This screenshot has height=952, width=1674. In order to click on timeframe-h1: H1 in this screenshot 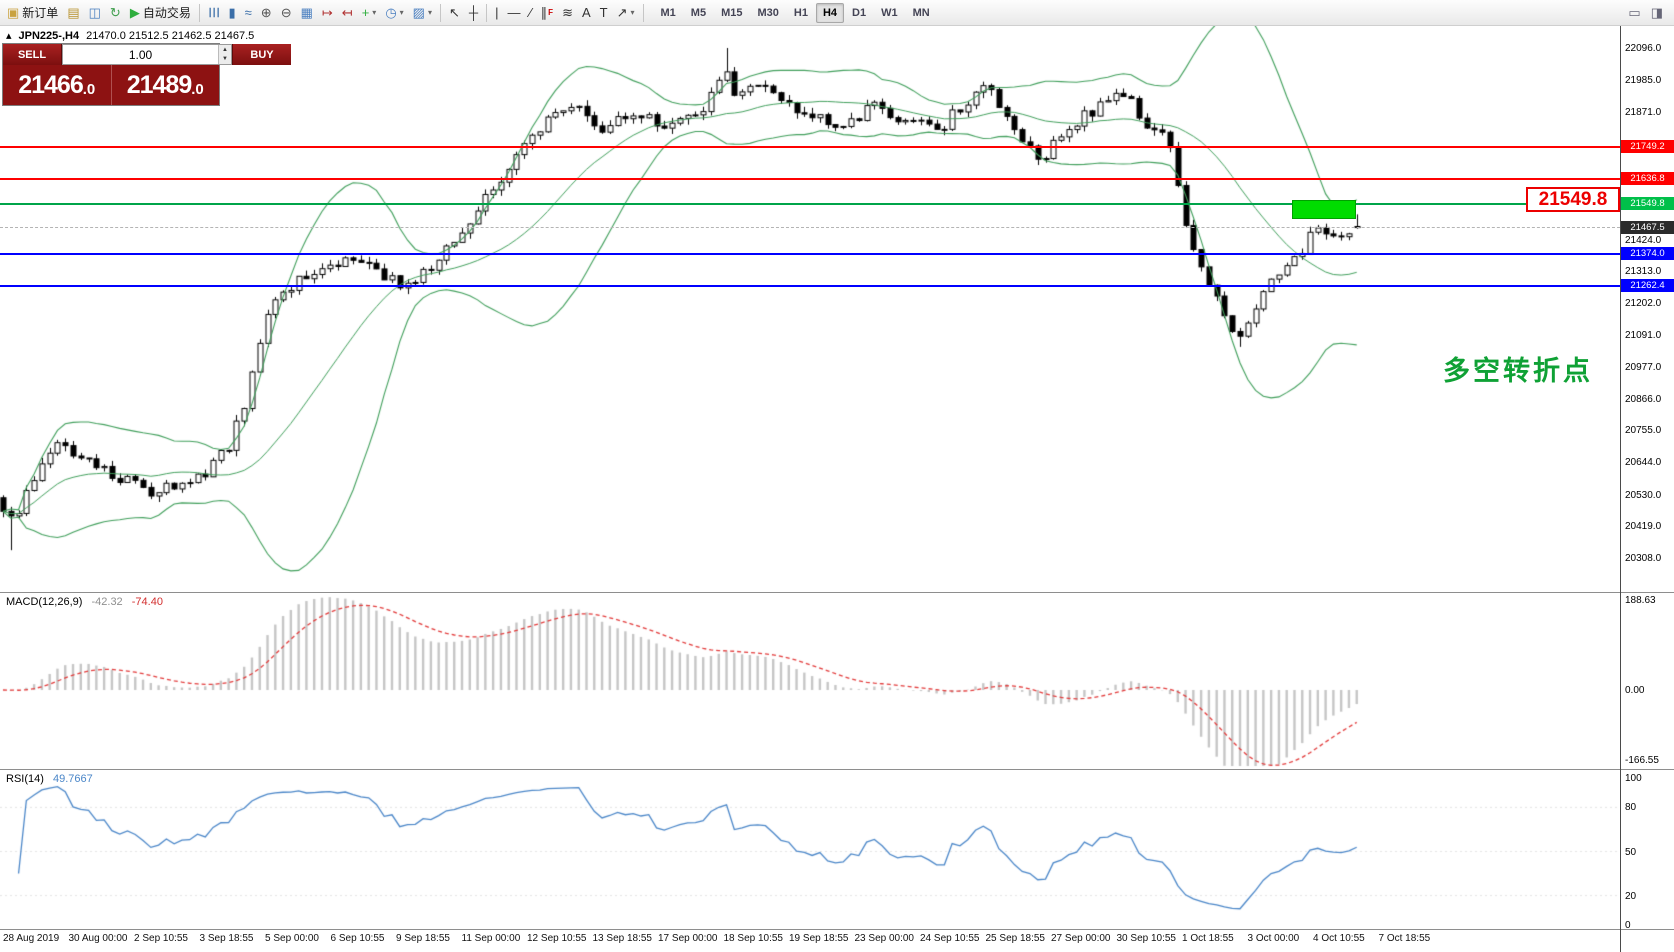, I will do `click(800, 12)`.